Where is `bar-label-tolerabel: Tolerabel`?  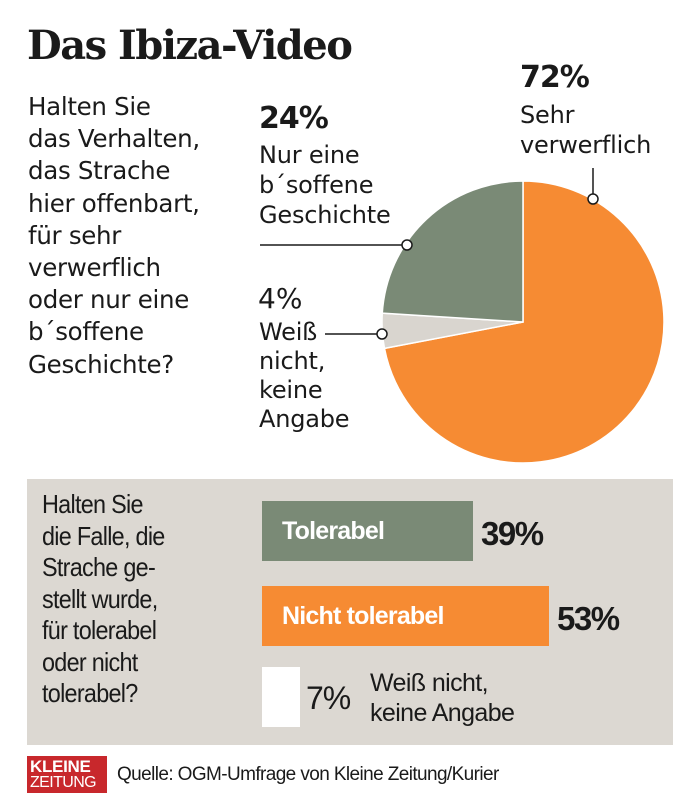
bar-label-tolerabel: Tolerabel is located at coordinates (333, 531).